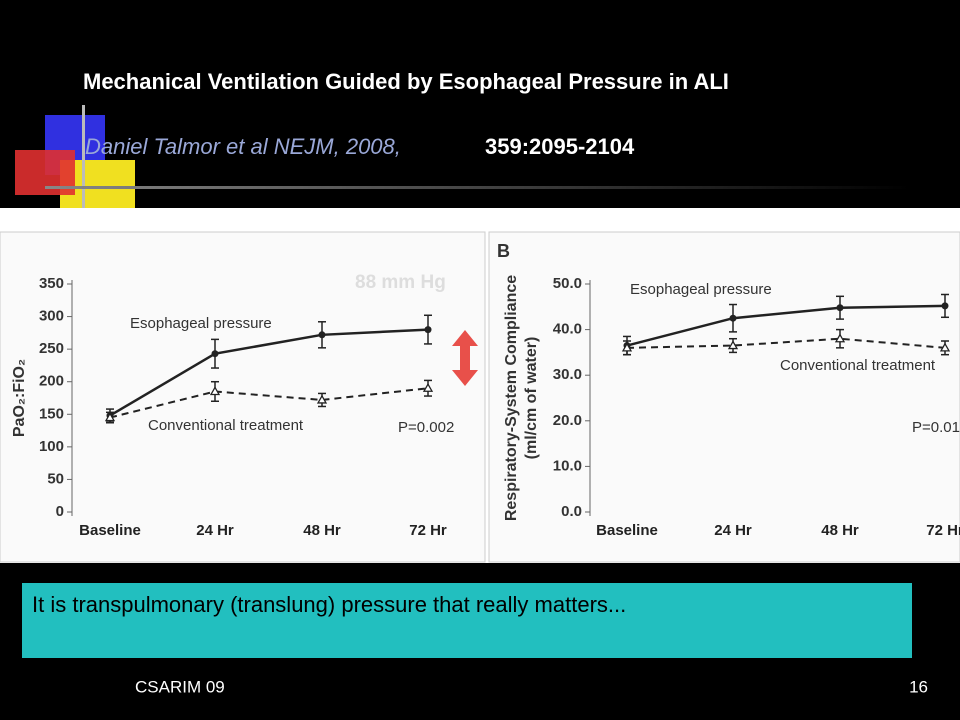 This screenshot has width=960, height=720. I want to click on y-axis-title: Respiratory-System Compliance, so click(511, 398).